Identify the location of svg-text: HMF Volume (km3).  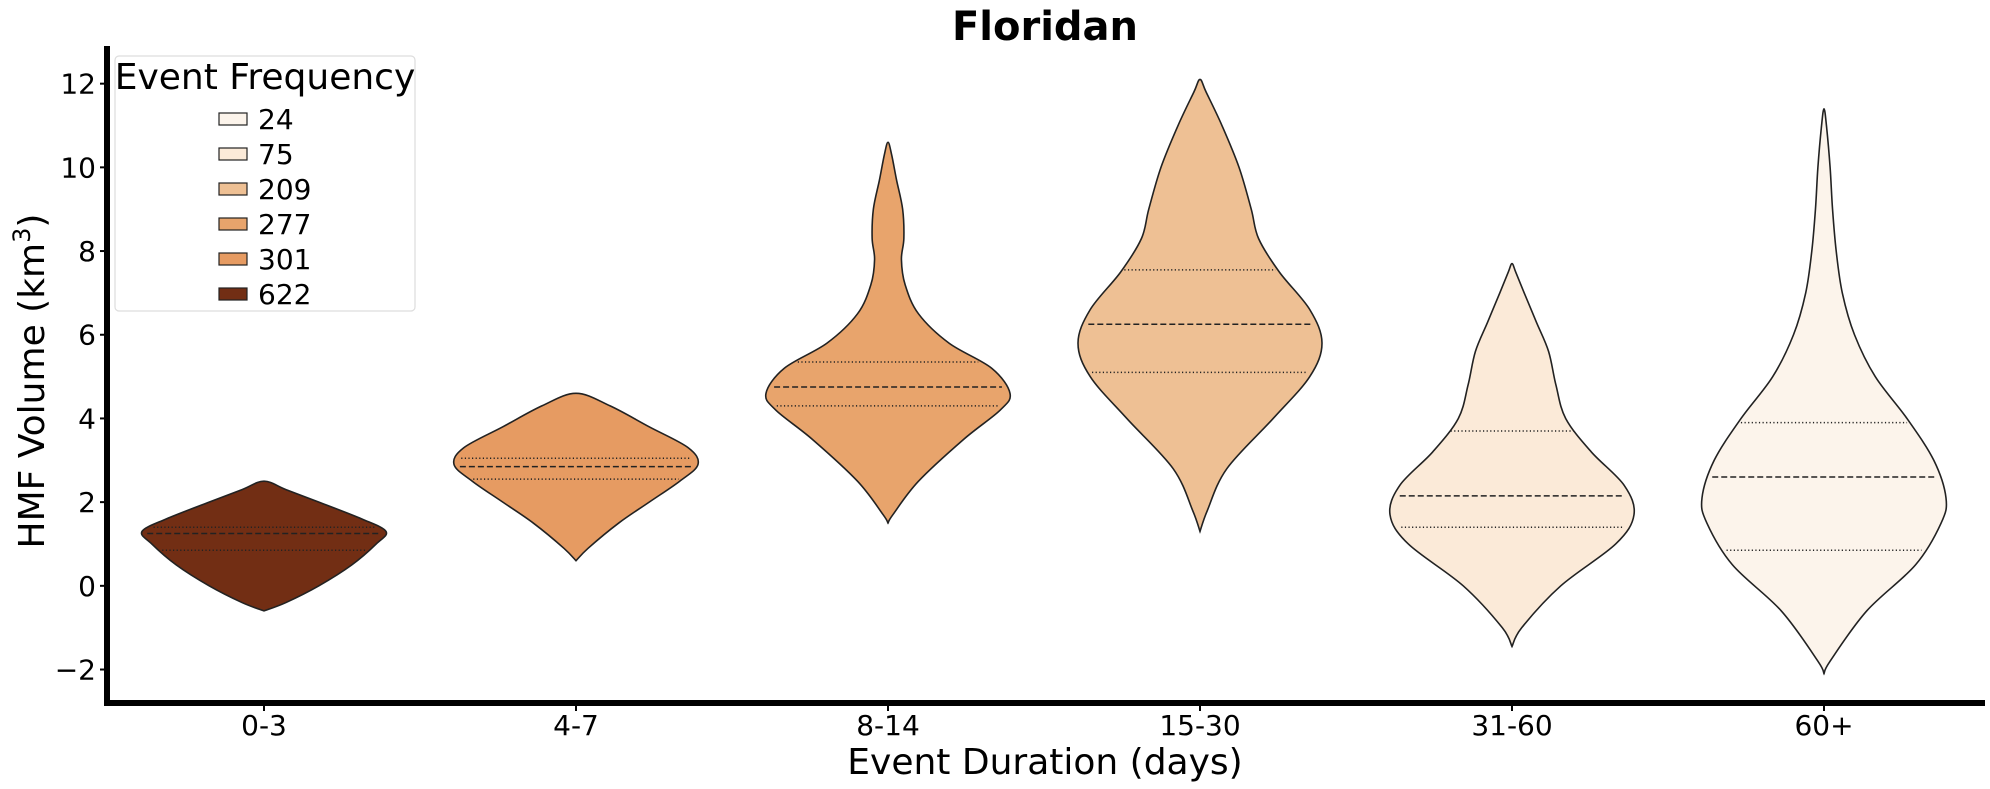
(30, 381).